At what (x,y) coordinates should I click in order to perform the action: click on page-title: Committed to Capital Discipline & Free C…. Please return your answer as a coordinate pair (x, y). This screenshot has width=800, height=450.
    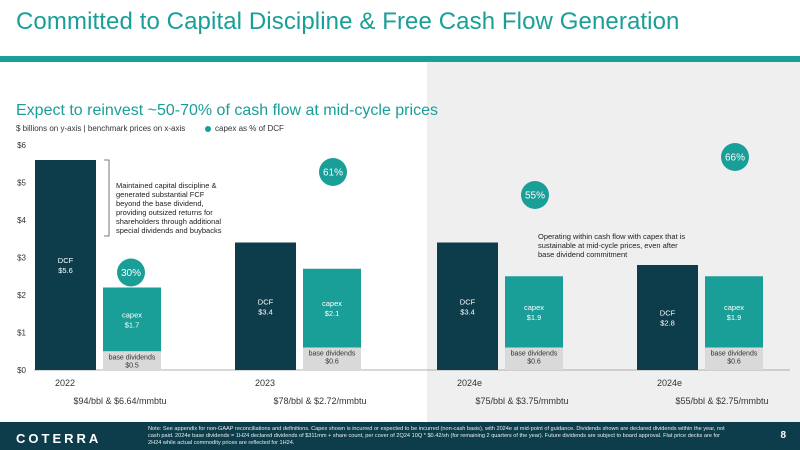
    Looking at the image, I should click on (348, 21).